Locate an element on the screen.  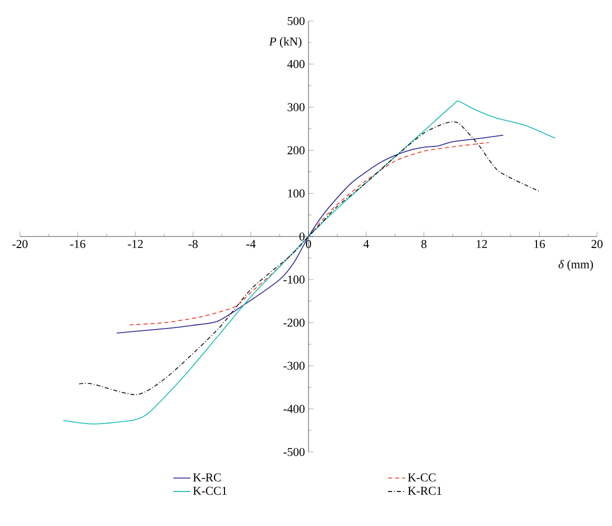
x-axis-title: δ (mm) is located at coordinates (575, 265).